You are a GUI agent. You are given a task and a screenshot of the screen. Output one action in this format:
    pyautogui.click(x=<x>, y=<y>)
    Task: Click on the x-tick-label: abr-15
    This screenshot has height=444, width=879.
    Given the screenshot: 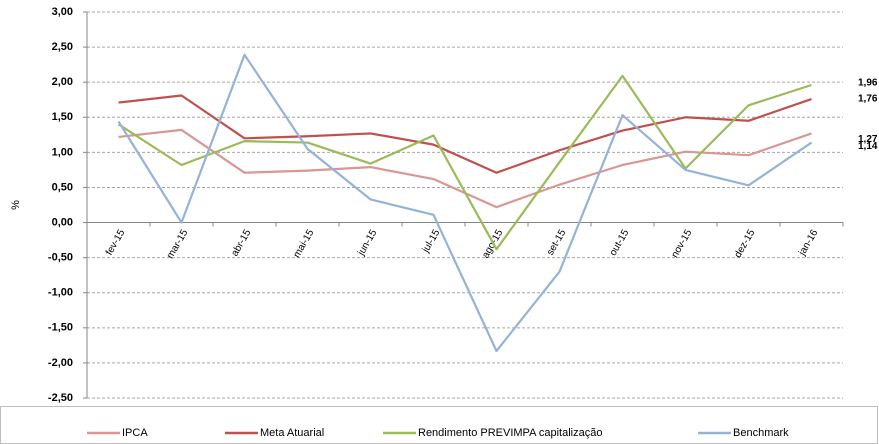 What is the action you would take?
    pyautogui.click(x=241, y=242)
    